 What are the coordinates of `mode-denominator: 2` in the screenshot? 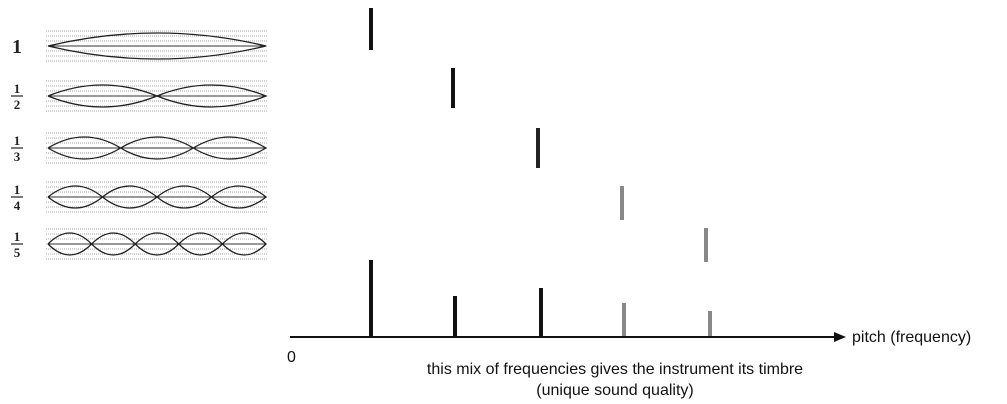 It's located at (17, 104).